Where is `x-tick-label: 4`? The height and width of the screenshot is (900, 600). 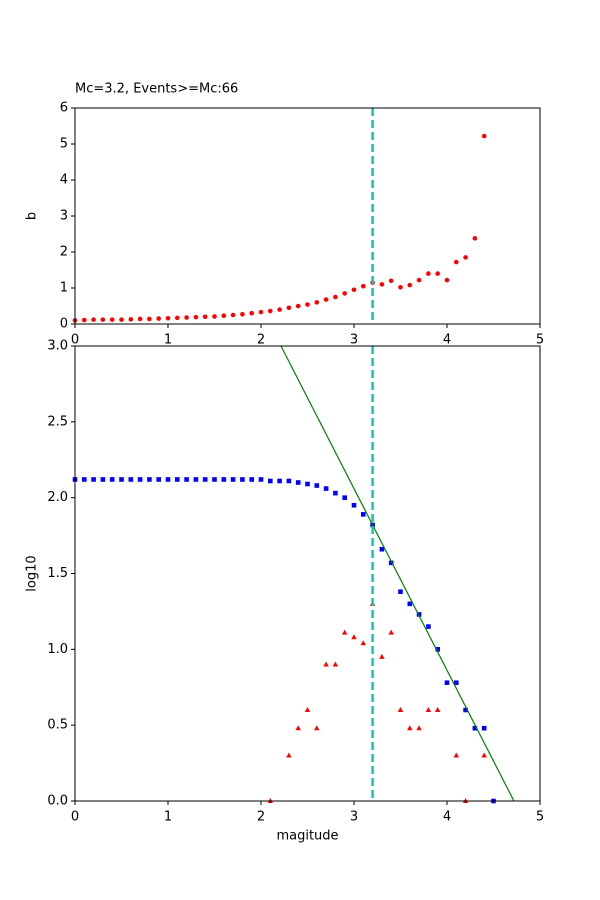 x-tick-label: 4 is located at coordinates (447, 817).